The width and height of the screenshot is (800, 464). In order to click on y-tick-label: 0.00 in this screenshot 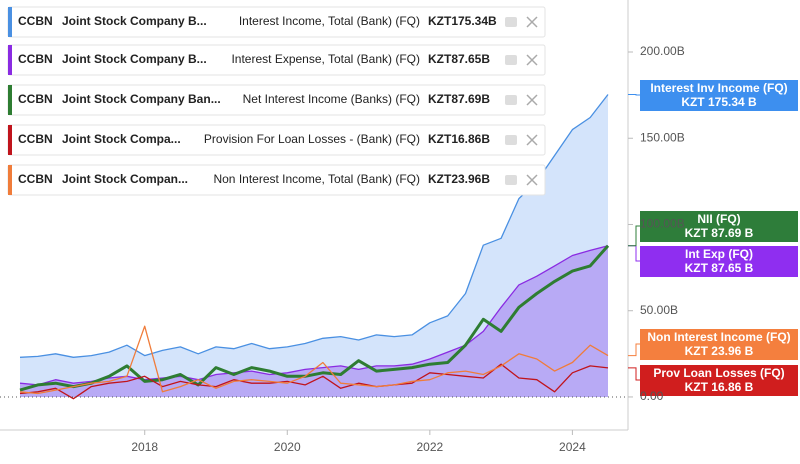, I will do `click(652, 396)`.